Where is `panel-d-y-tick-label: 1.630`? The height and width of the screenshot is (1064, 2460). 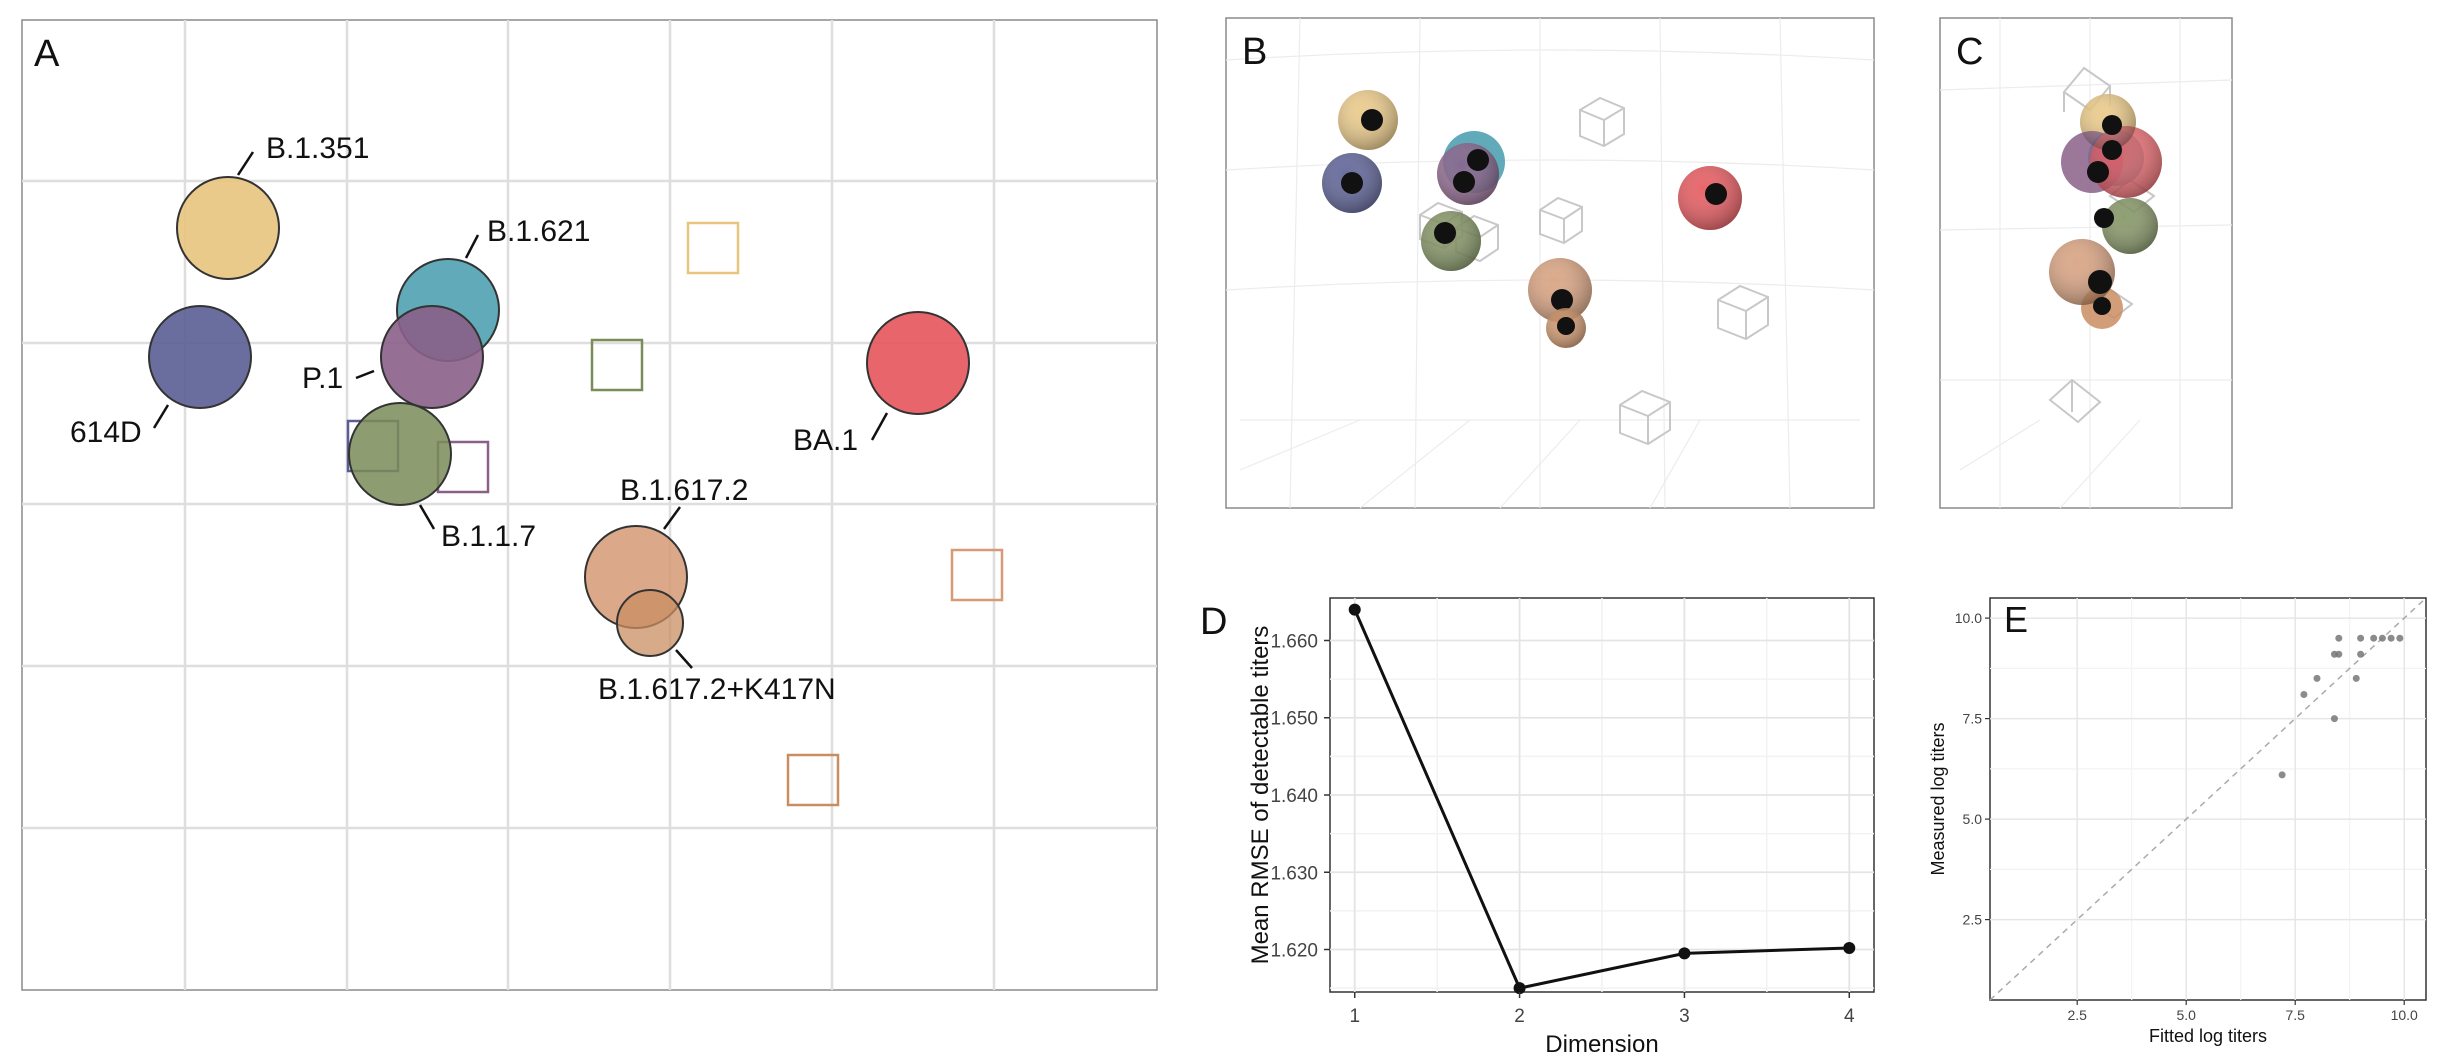
panel-d-y-tick-label: 1.630 is located at coordinates (1294, 873).